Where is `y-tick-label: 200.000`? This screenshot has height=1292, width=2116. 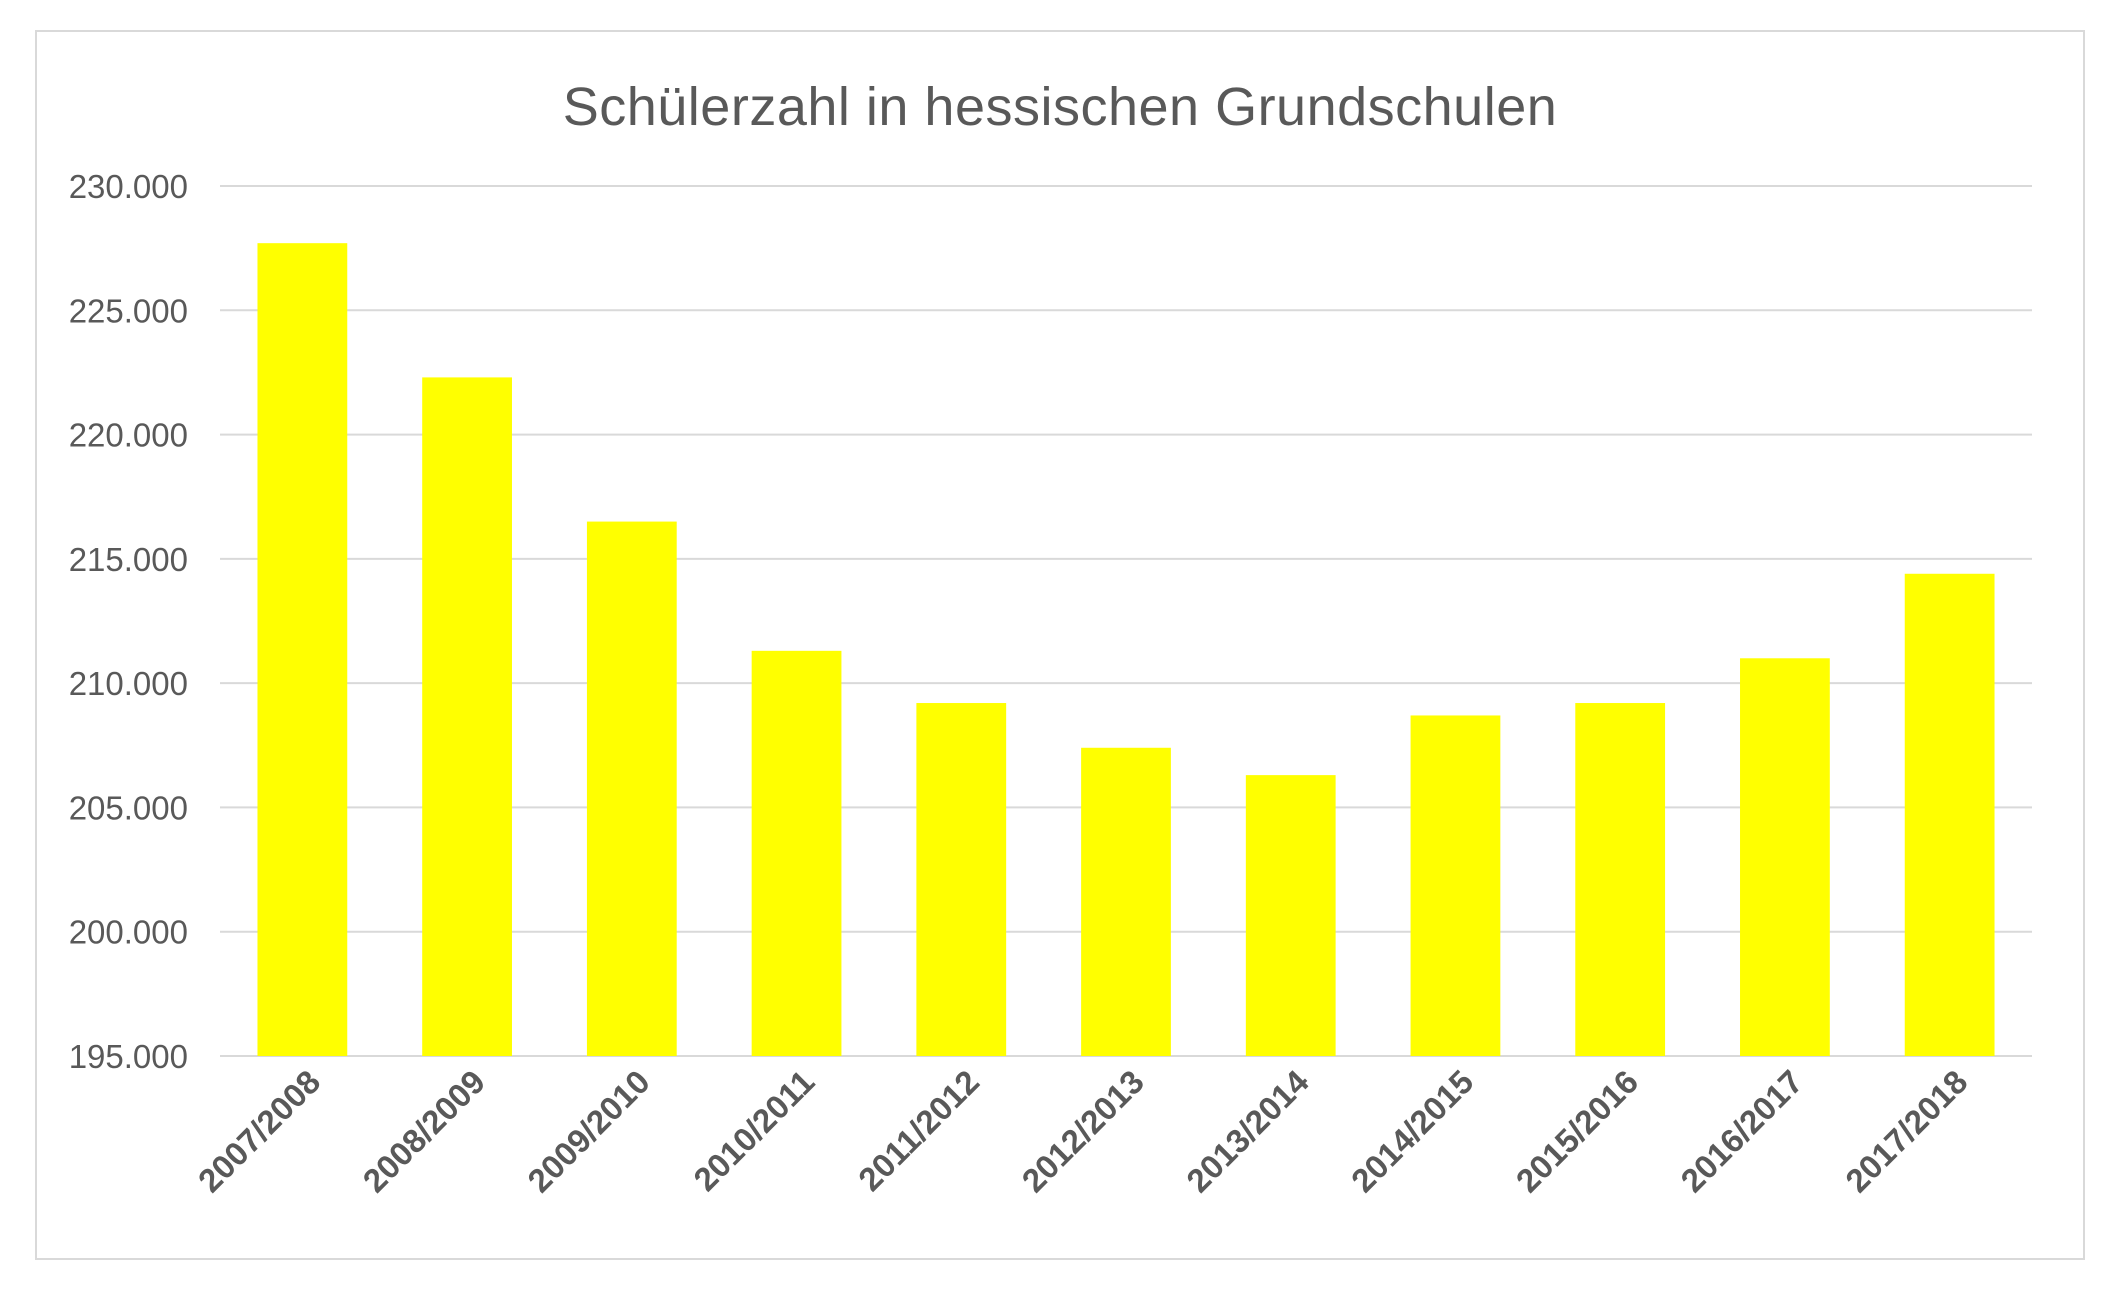
y-tick-label: 200.000 is located at coordinates (128, 932).